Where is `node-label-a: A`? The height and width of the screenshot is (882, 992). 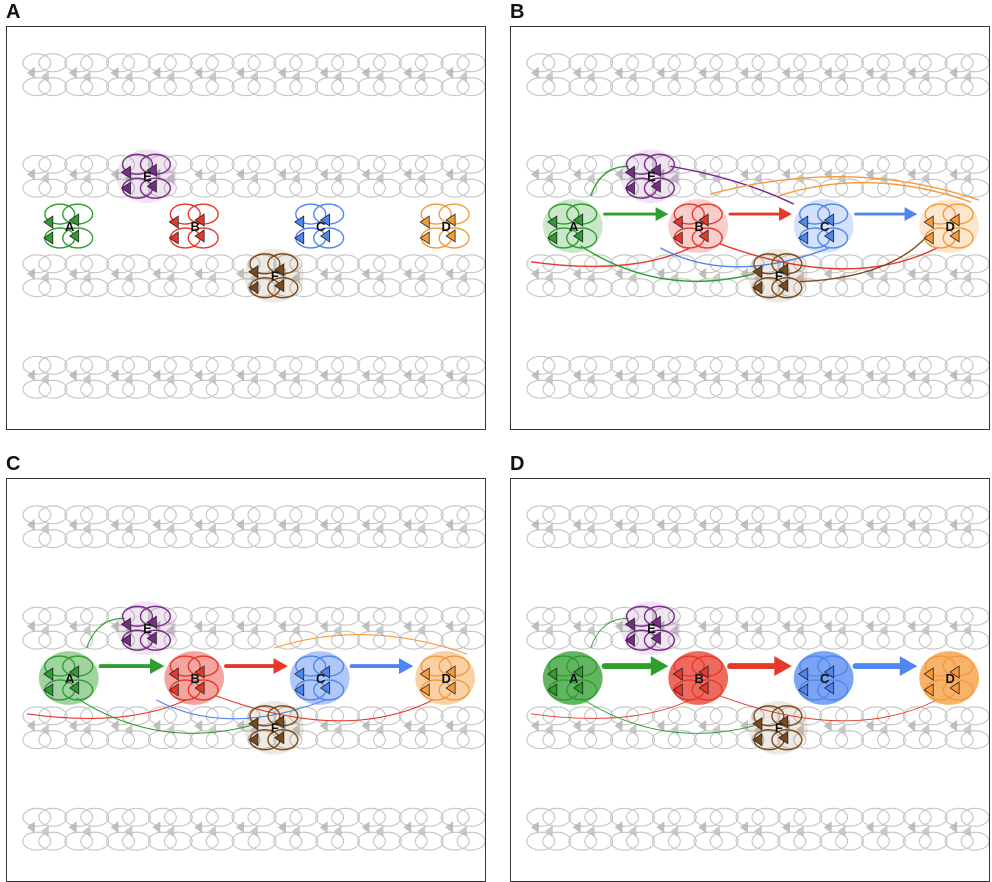 node-label-a: A is located at coordinates (573, 226).